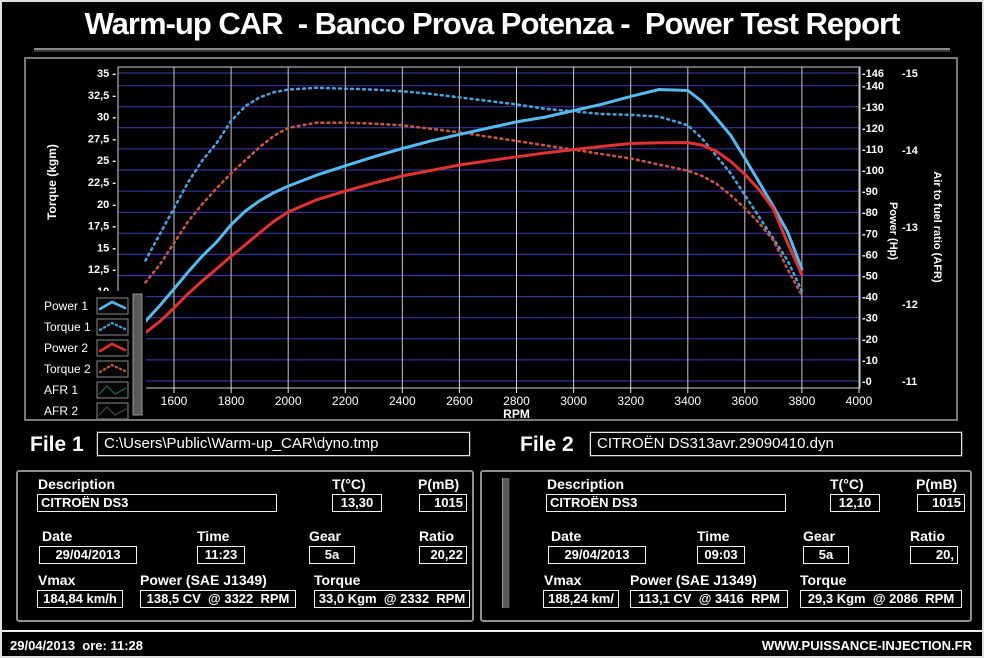 This screenshot has width=984, height=658. What do you see at coordinates (870, 192) in the screenshot?
I see `svg-text: -90` at bounding box center [870, 192].